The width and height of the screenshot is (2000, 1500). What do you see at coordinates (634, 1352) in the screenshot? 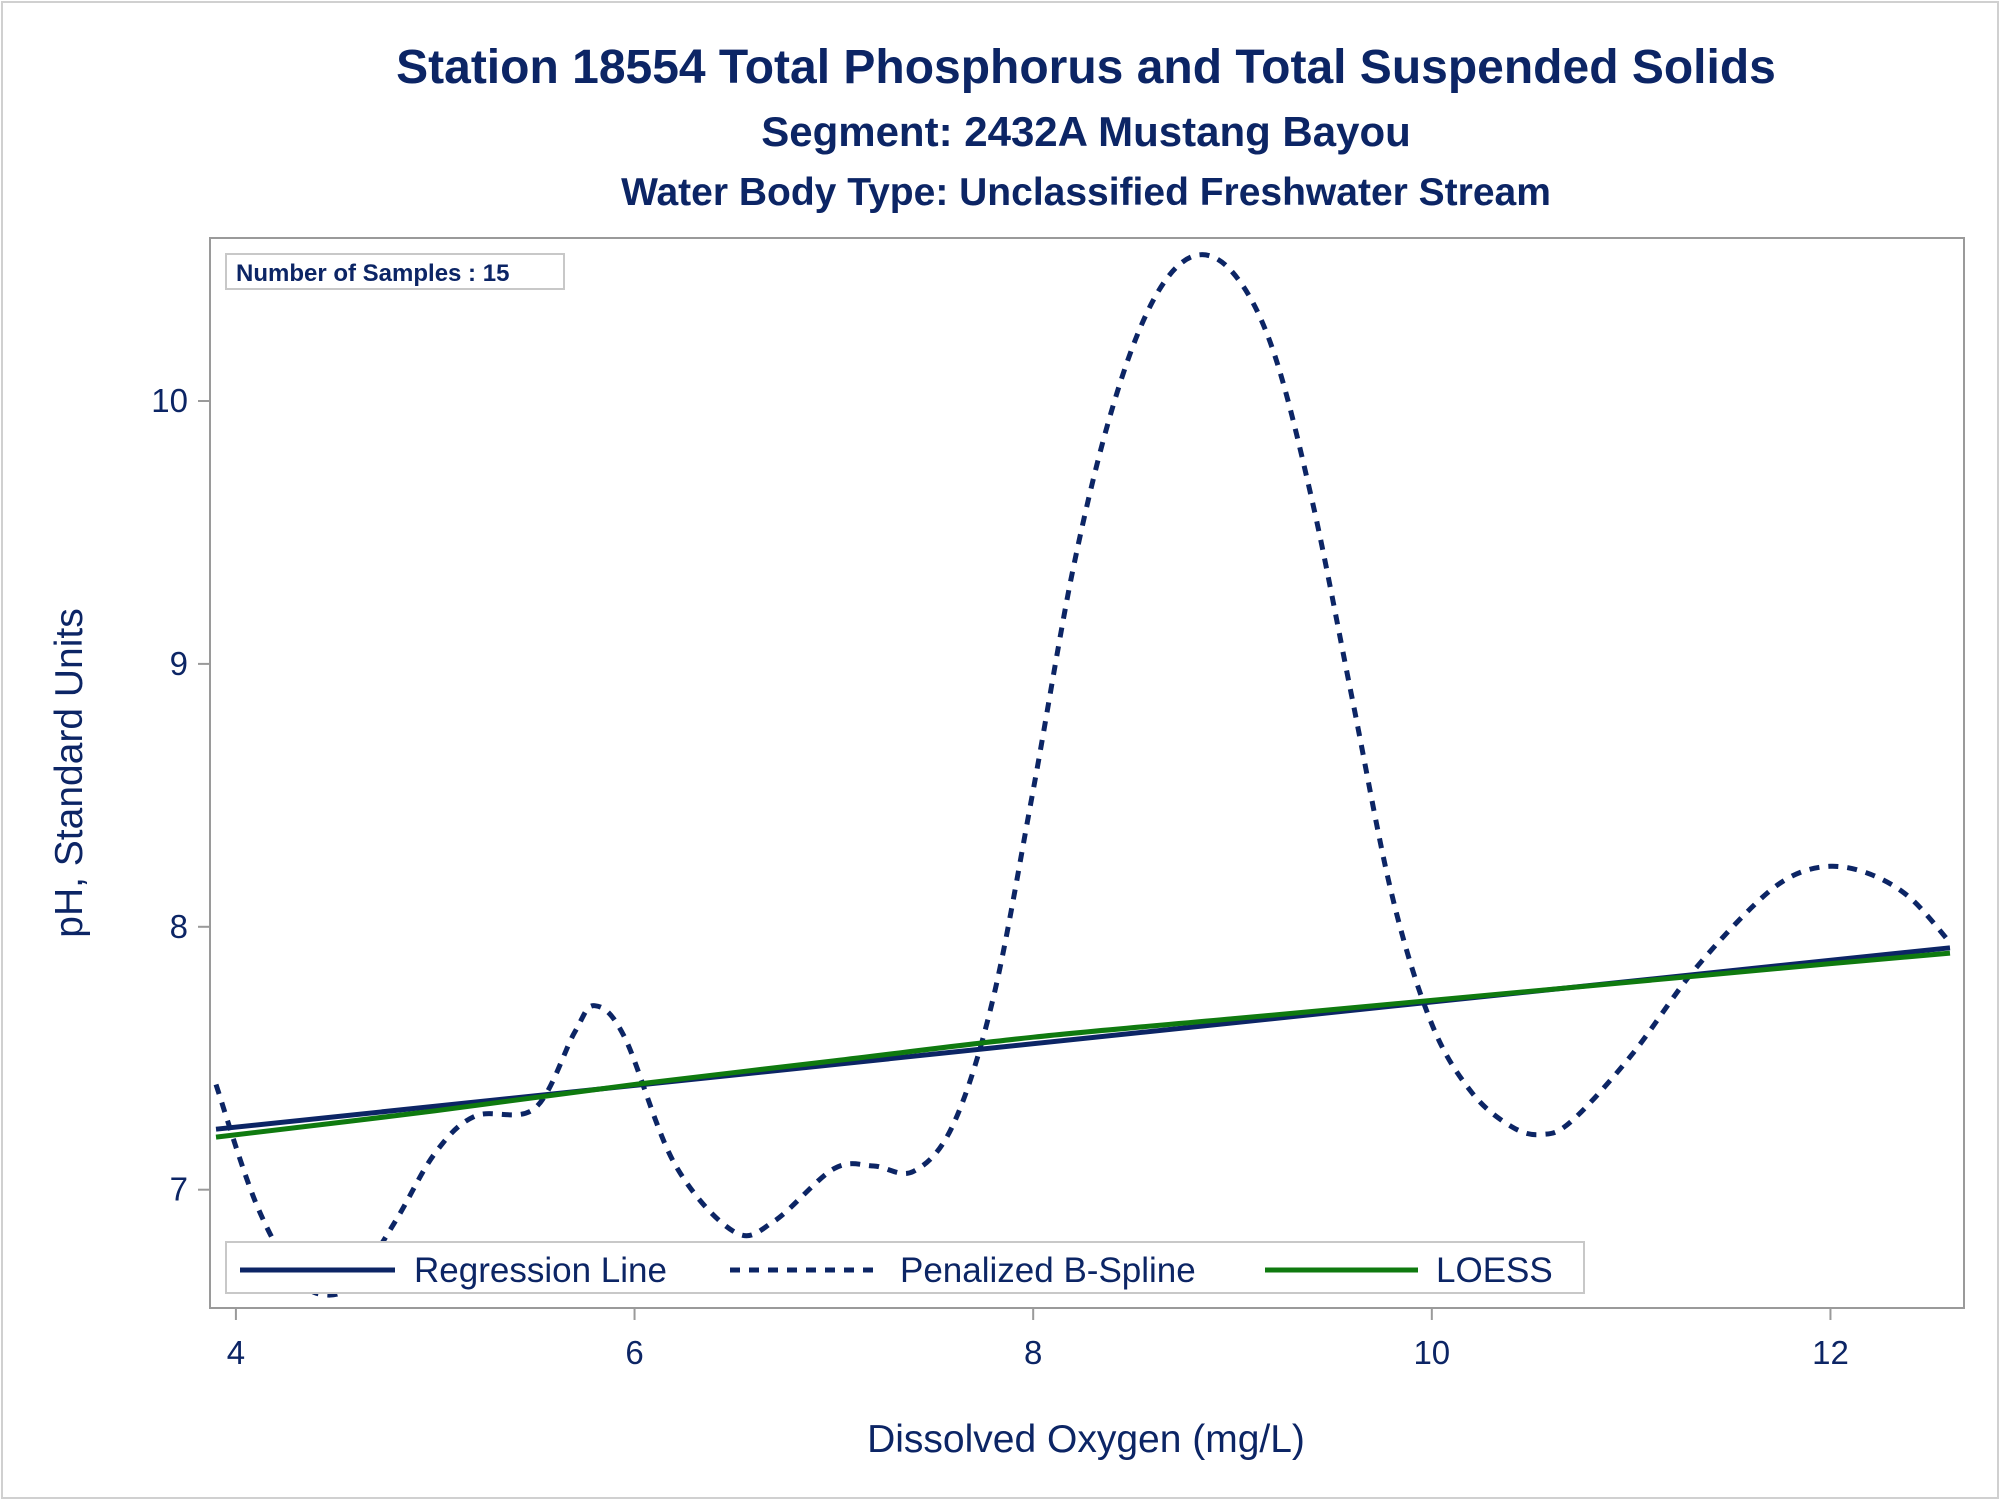
I see `x-tick-label: 6` at bounding box center [634, 1352].